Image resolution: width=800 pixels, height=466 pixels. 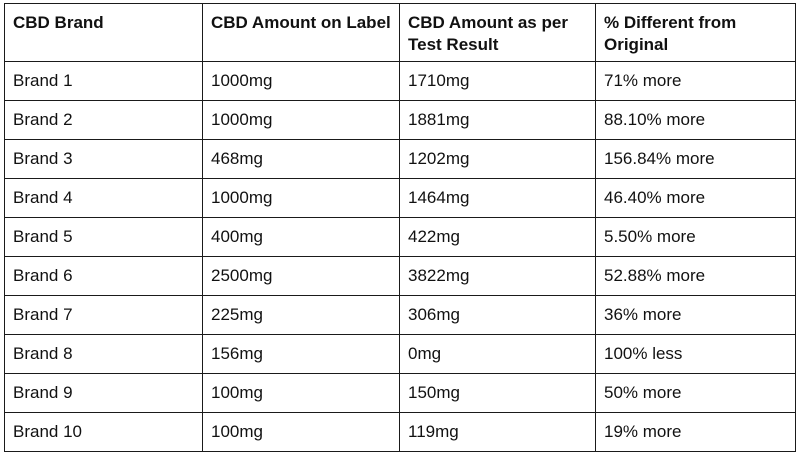 I want to click on table-row: Brand 5 400mg 422mg 5.50% more, so click(x=400, y=237).